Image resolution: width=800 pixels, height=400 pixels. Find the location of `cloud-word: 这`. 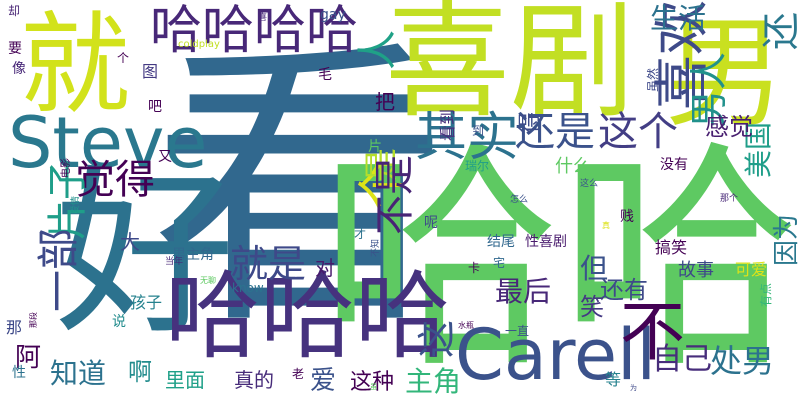

cloud-word: 这 is located at coordinates (437, 338).